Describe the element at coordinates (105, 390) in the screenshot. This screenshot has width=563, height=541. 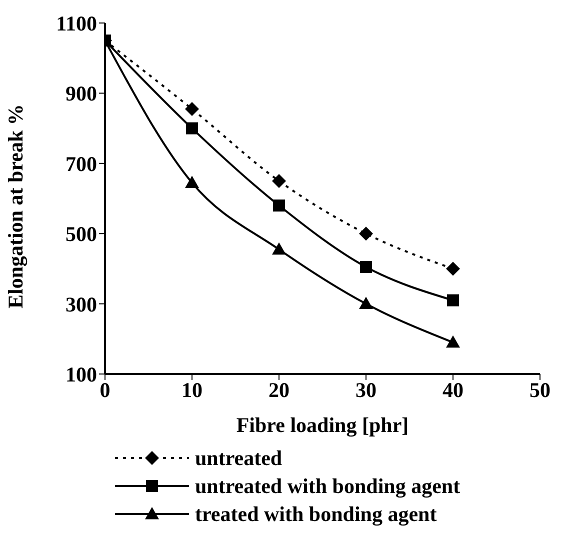
I see `x-tick-label: 0` at that location.